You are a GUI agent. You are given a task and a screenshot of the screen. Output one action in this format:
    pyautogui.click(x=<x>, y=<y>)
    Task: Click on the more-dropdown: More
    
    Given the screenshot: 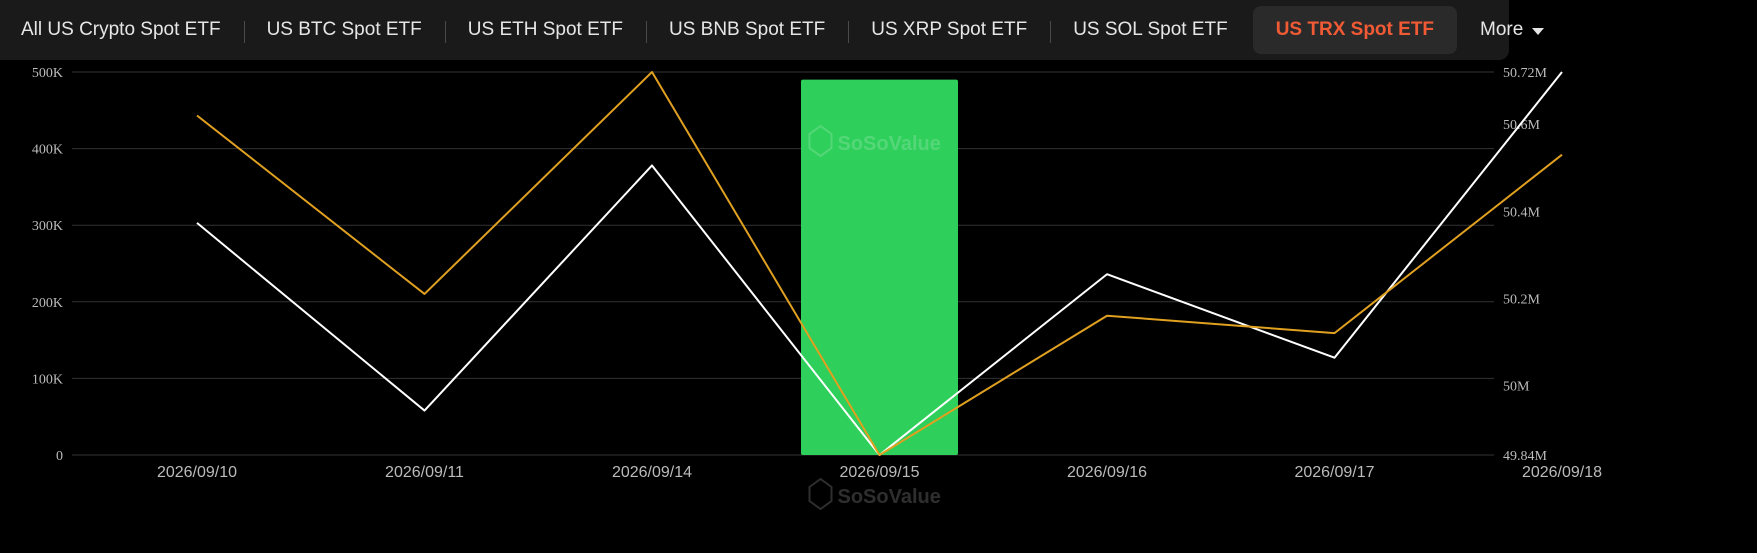 What is the action you would take?
    pyautogui.click(x=1512, y=30)
    